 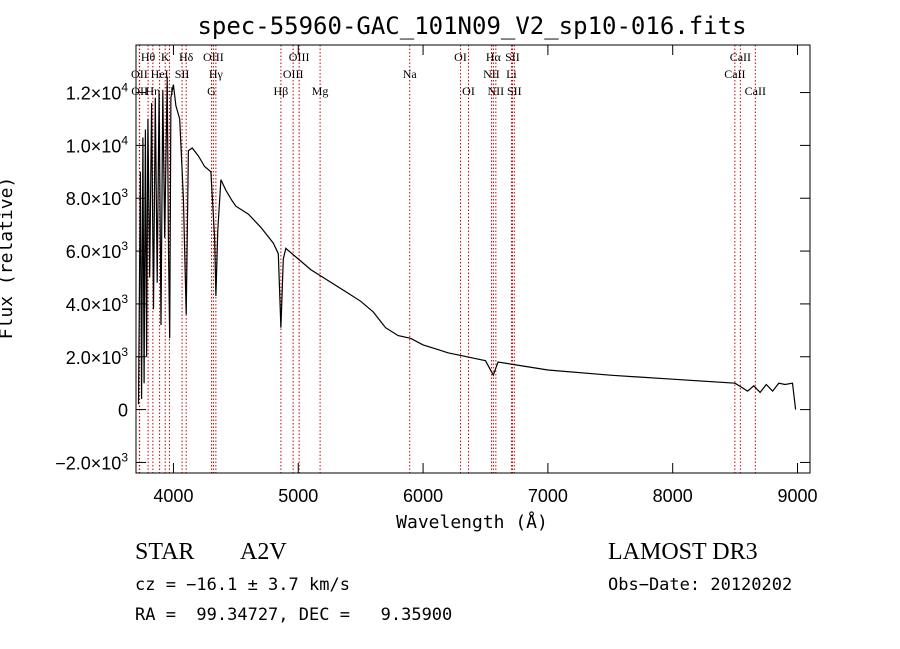 I want to click on object-class: STAR, so click(x=164, y=552).